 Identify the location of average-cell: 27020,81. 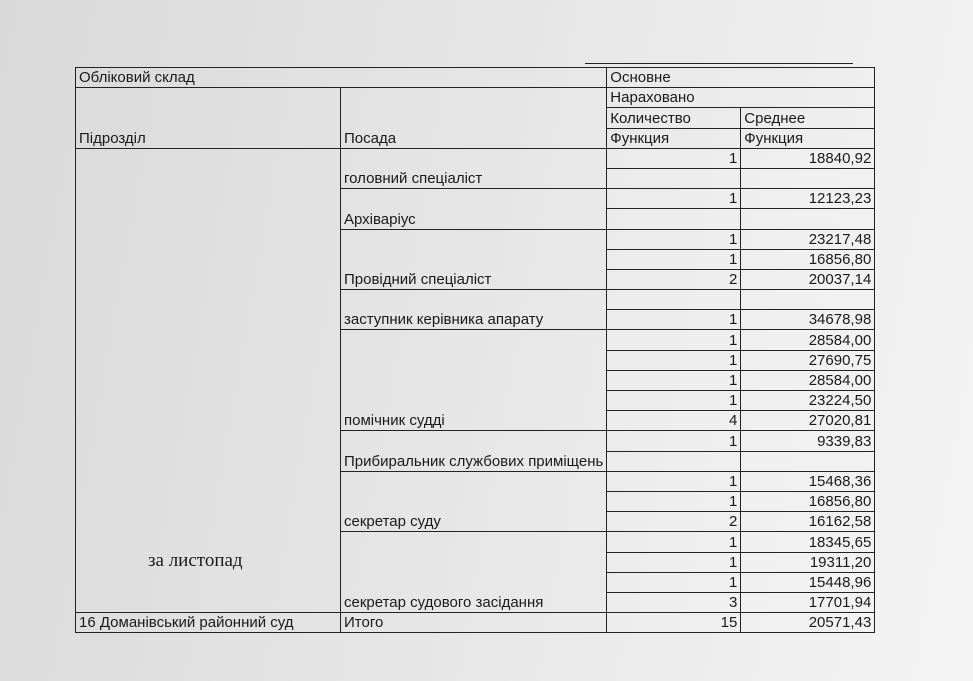
(808, 421).